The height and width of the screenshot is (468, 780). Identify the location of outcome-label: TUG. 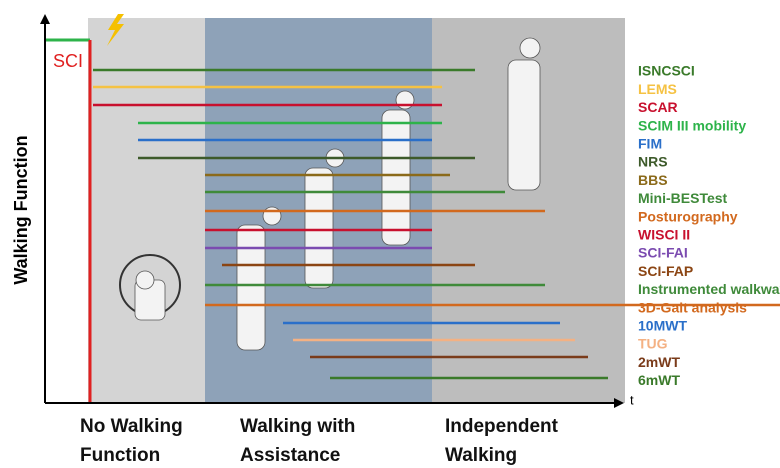
(653, 344).